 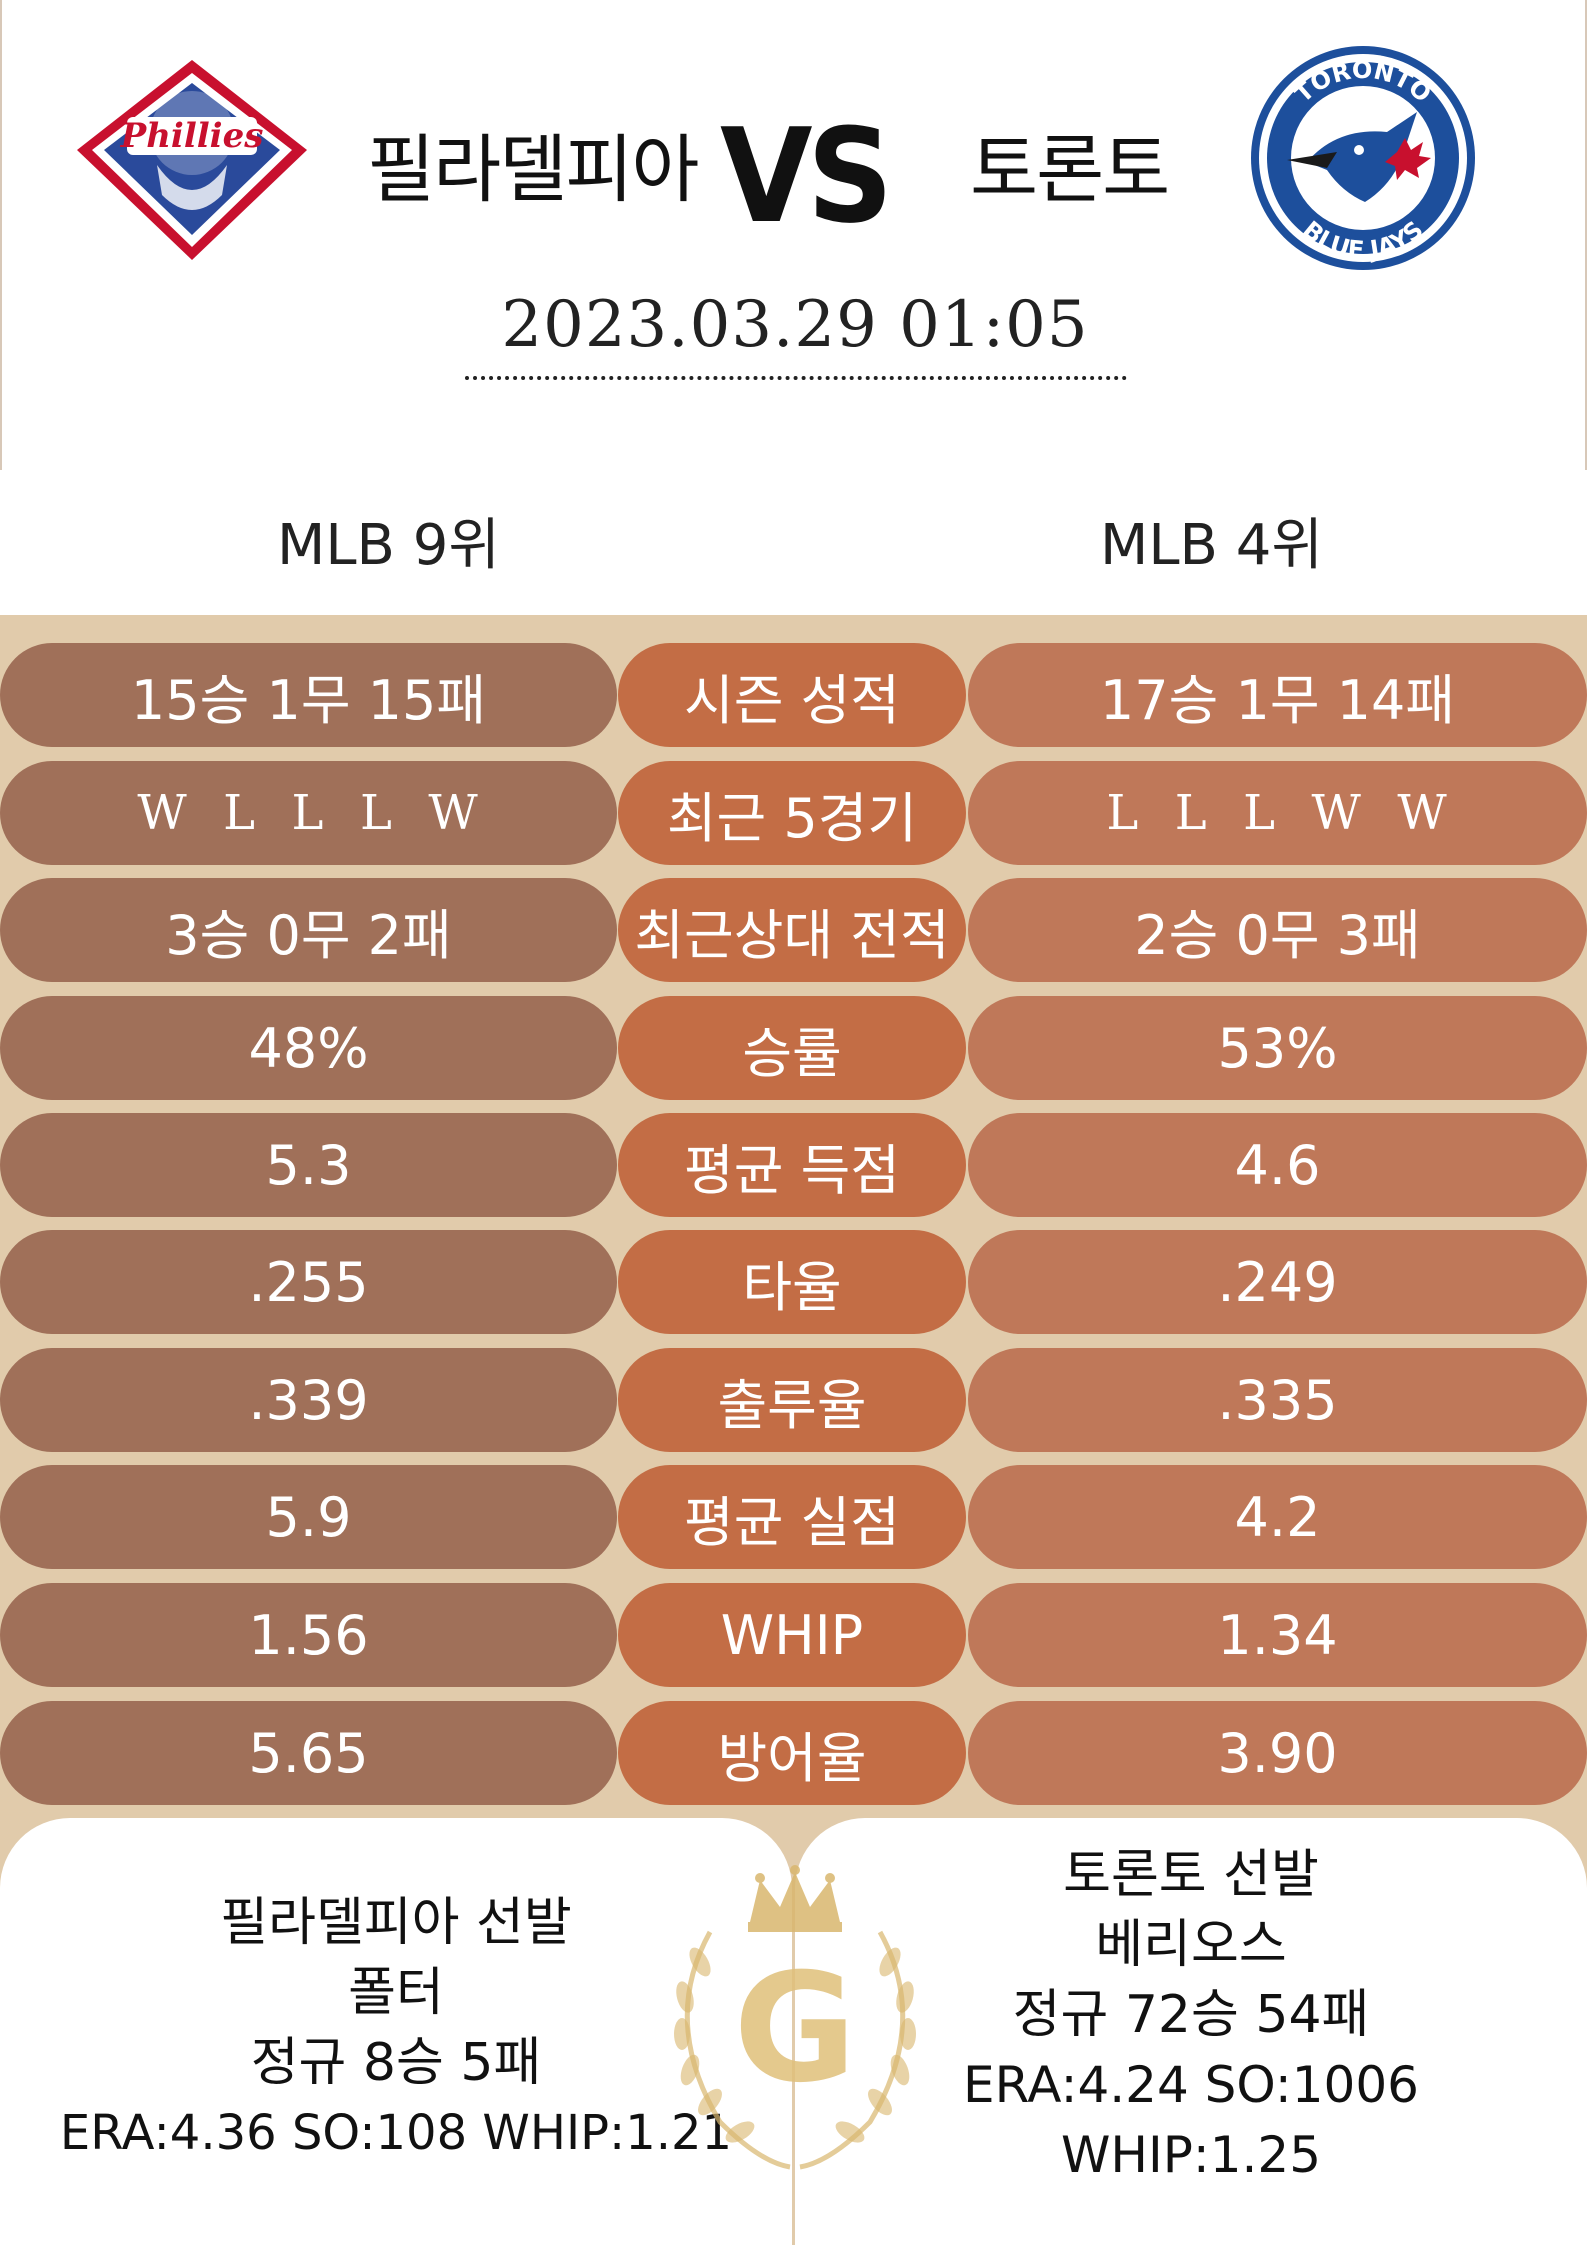 I want to click on stat-label: 최근 5경기, so click(x=792, y=813).